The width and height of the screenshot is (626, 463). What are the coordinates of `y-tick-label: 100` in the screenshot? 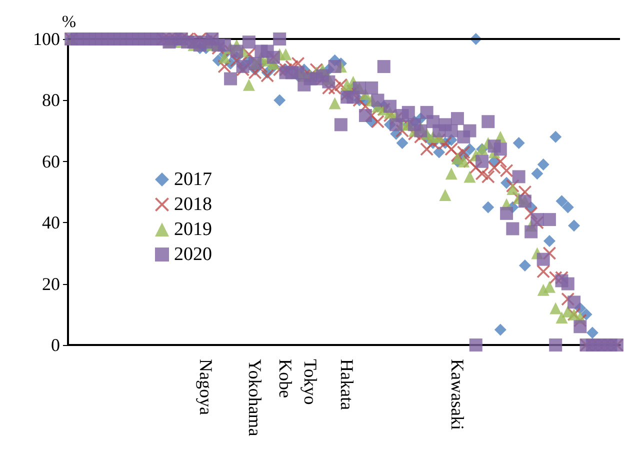 It's located at (46, 39).